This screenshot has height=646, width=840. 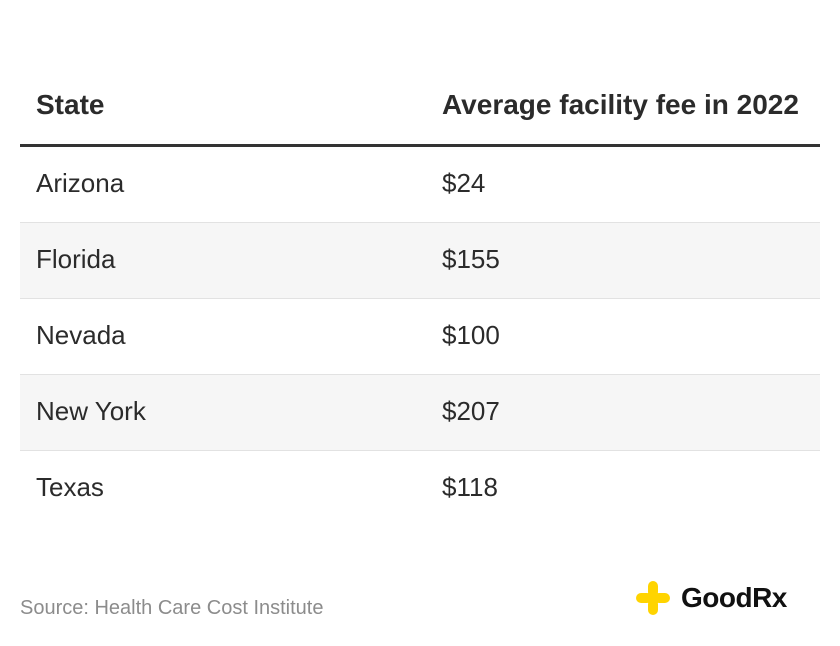 I want to click on fee-cell: $118, so click(x=470, y=487).